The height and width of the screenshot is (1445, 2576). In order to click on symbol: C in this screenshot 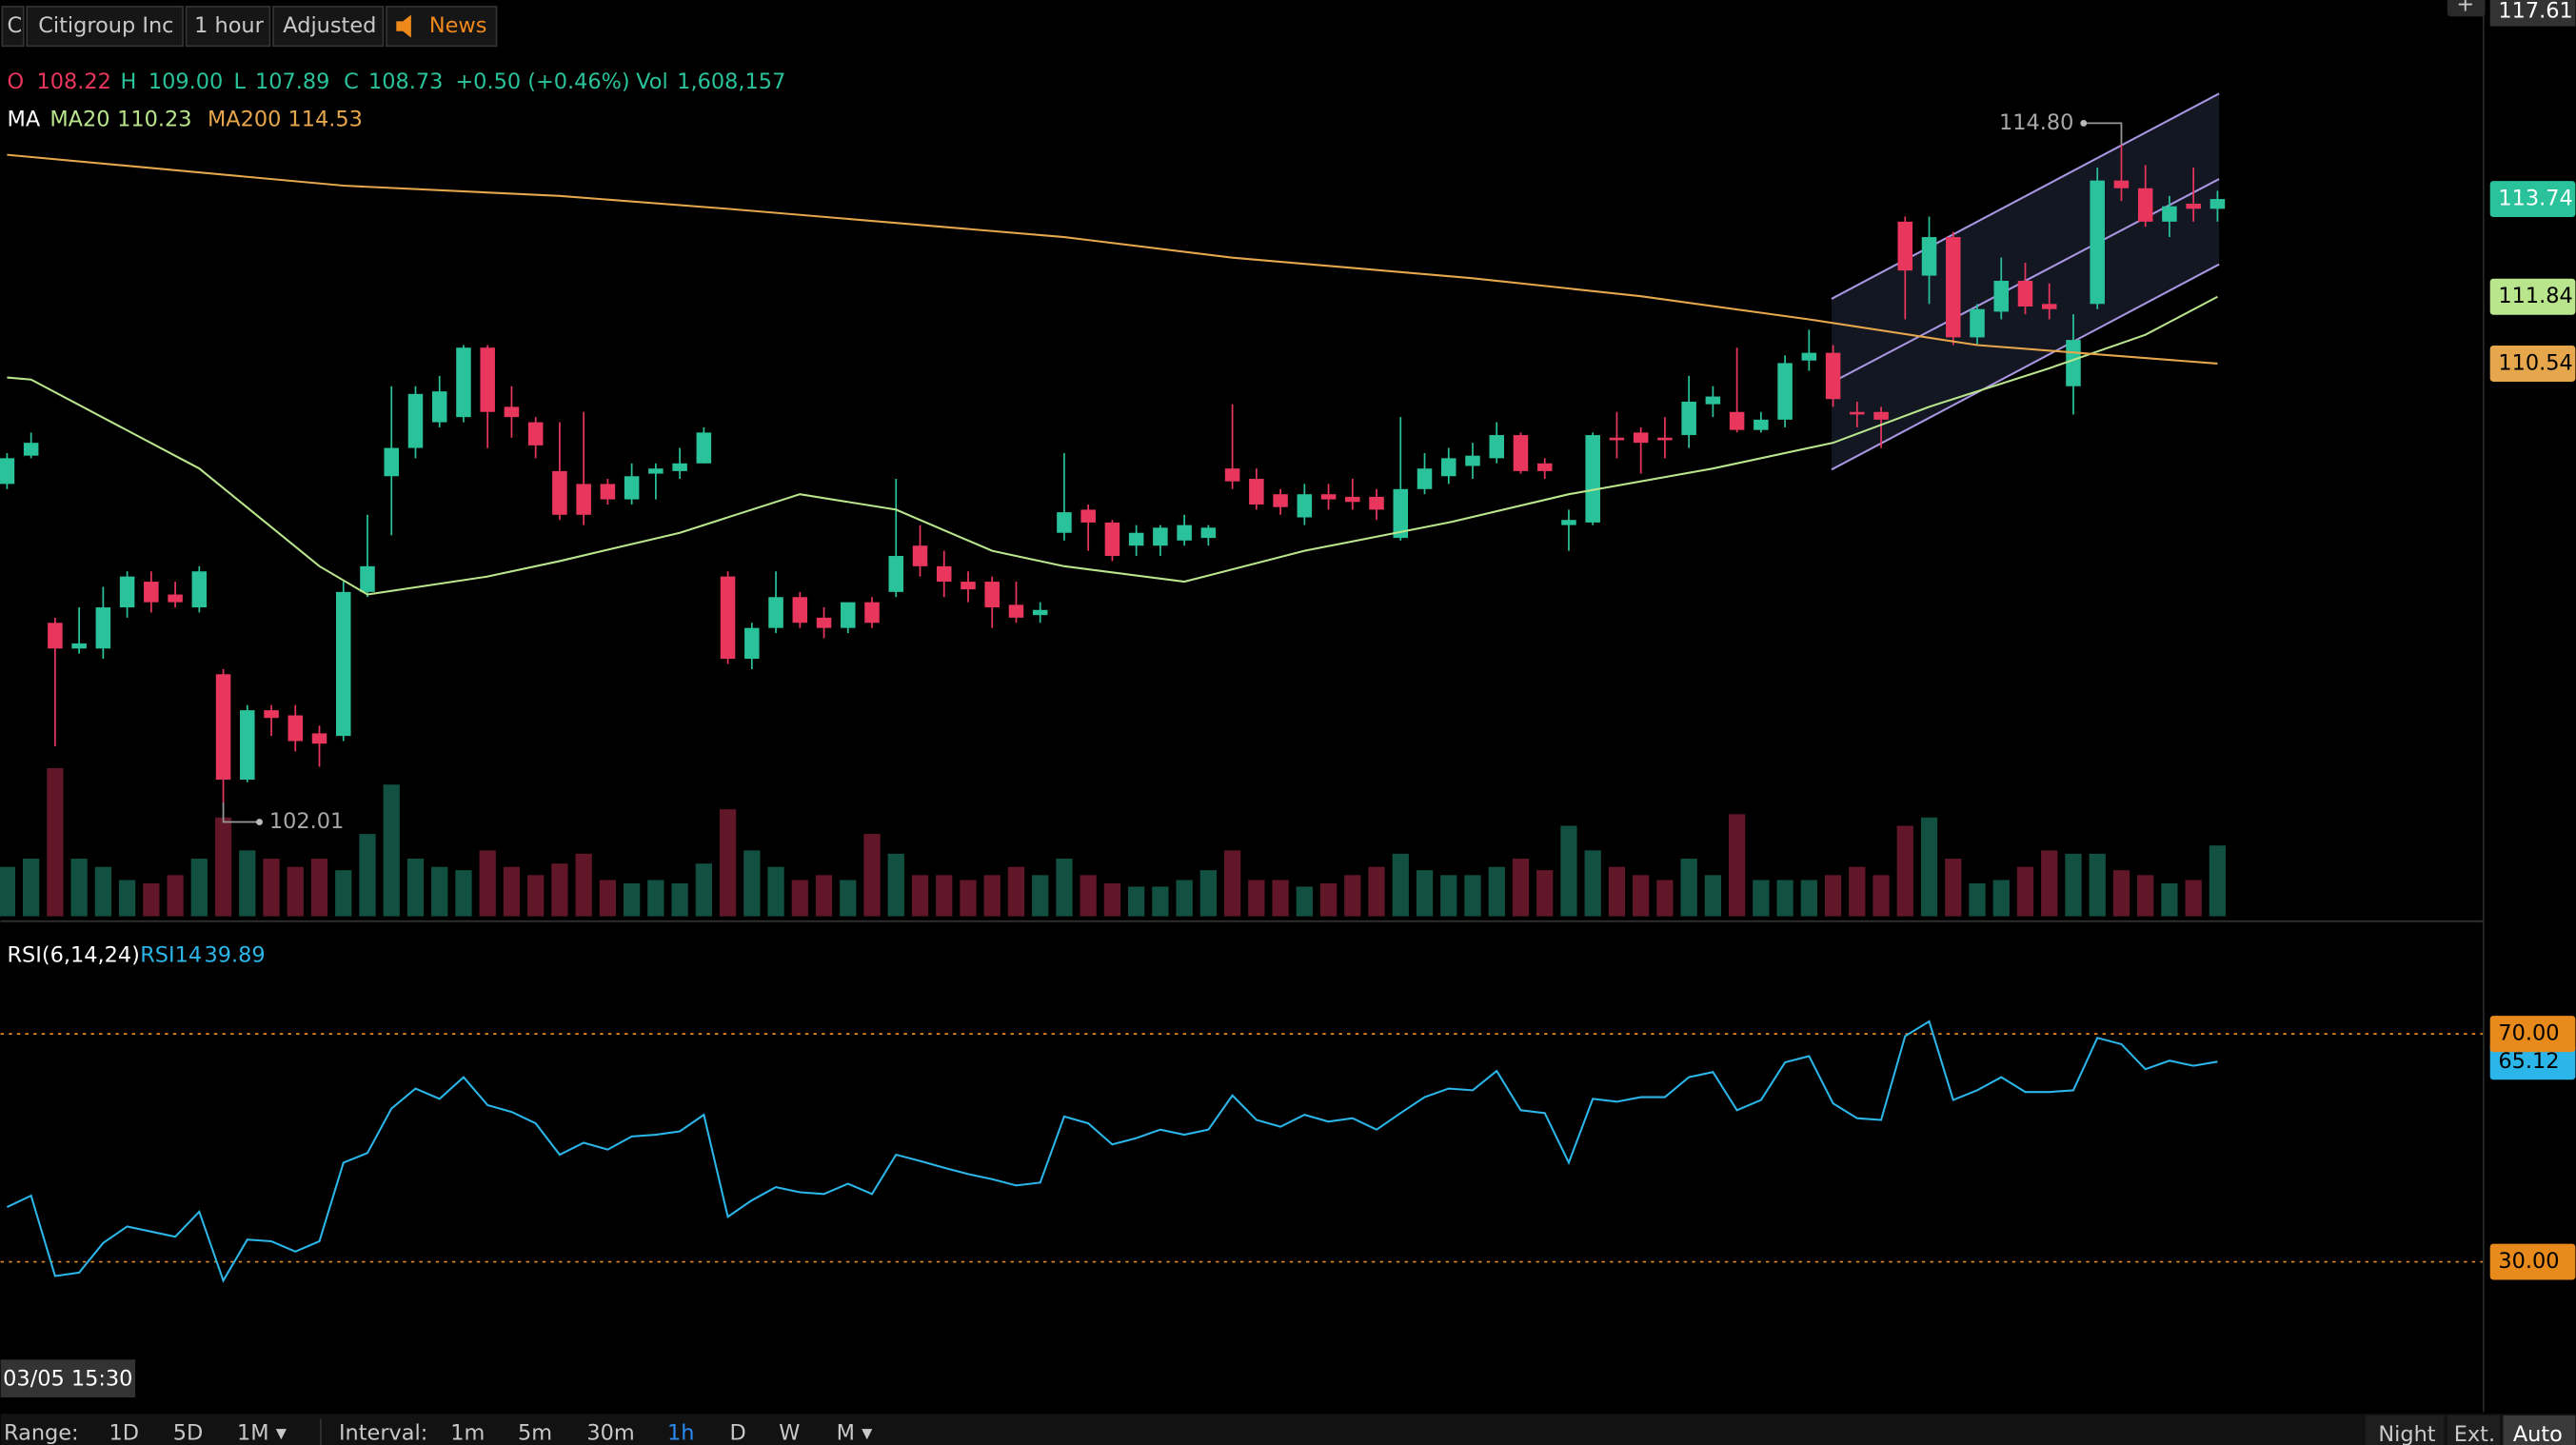, I will do `click(15, 26)`.